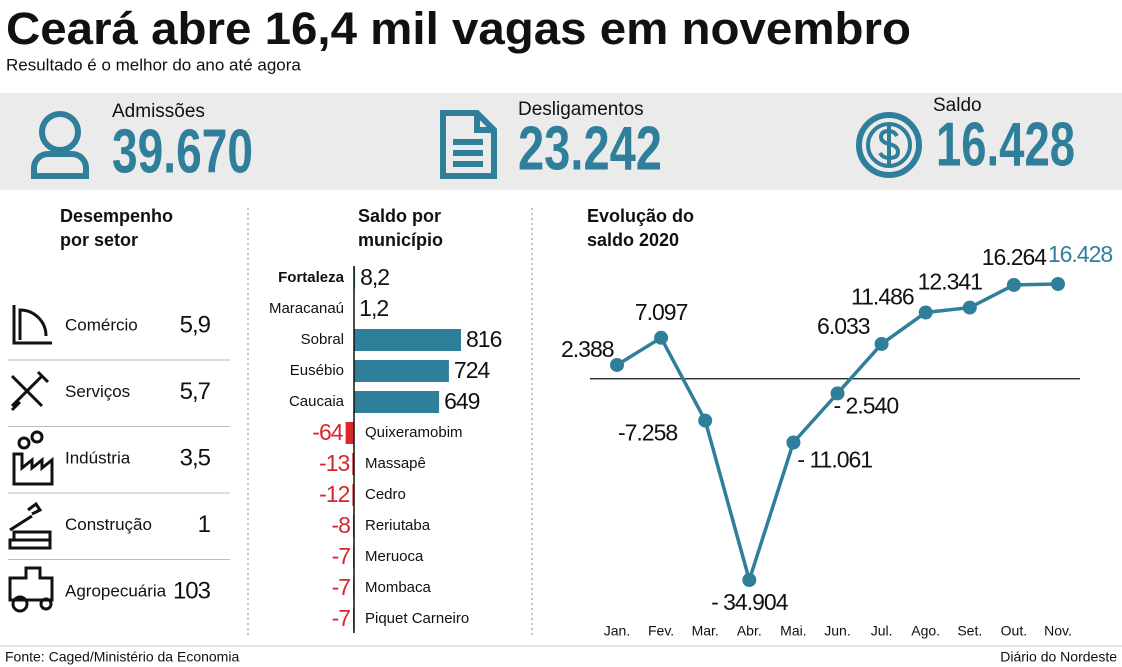 This screenshot has height=667, width=1122. What do you see at coordinates (340, 525) in the screenshot?
I see `value-label: -8` at bounding box center [340, 525].